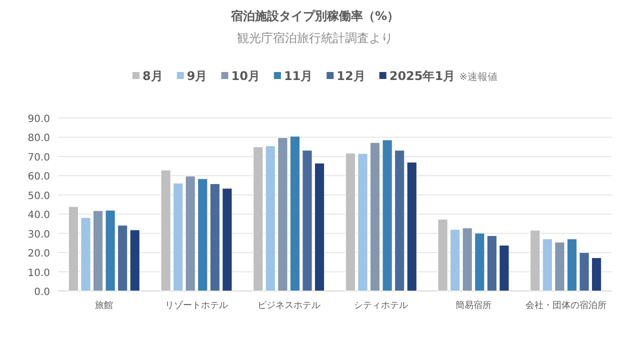  What do you see at coordinates (565, 305) in the screenshot?
I see `x-tick-label: 会社・団体の宿泊所` at bounding box center [565, 305].